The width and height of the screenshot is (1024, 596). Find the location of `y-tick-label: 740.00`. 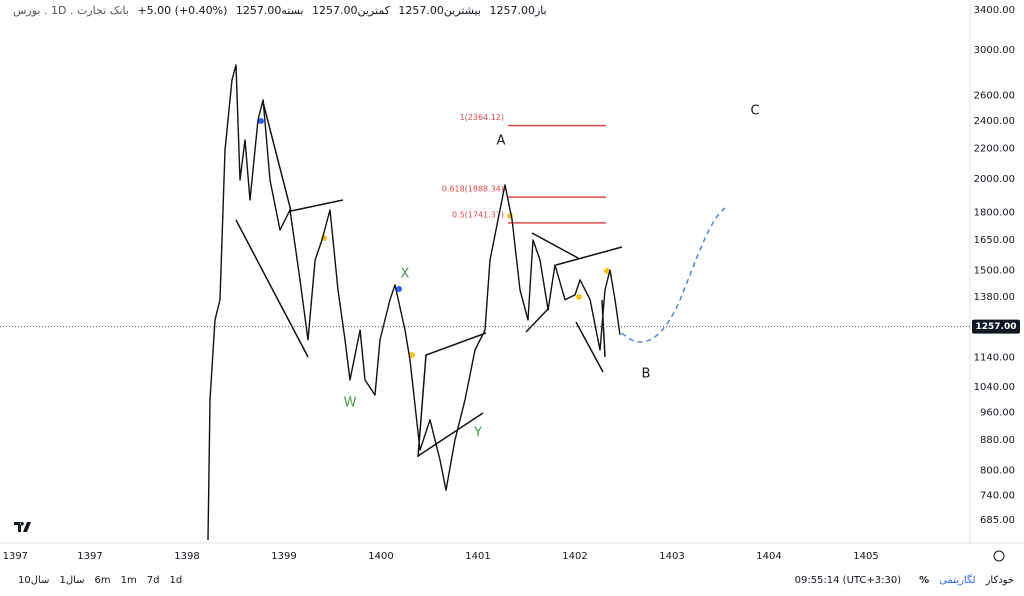

y-tick-label: 740.00 is located at coordinates (997, 495).